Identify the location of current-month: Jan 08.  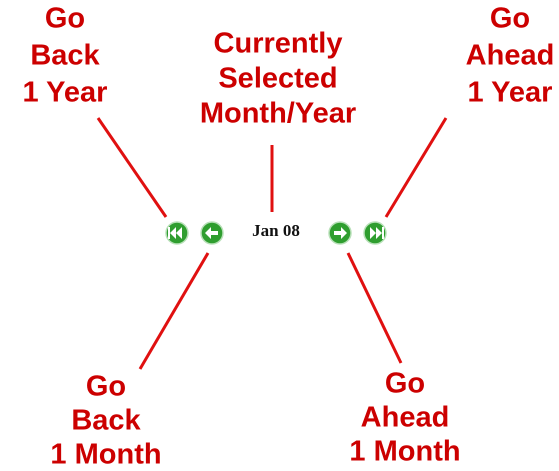
(276, 230).